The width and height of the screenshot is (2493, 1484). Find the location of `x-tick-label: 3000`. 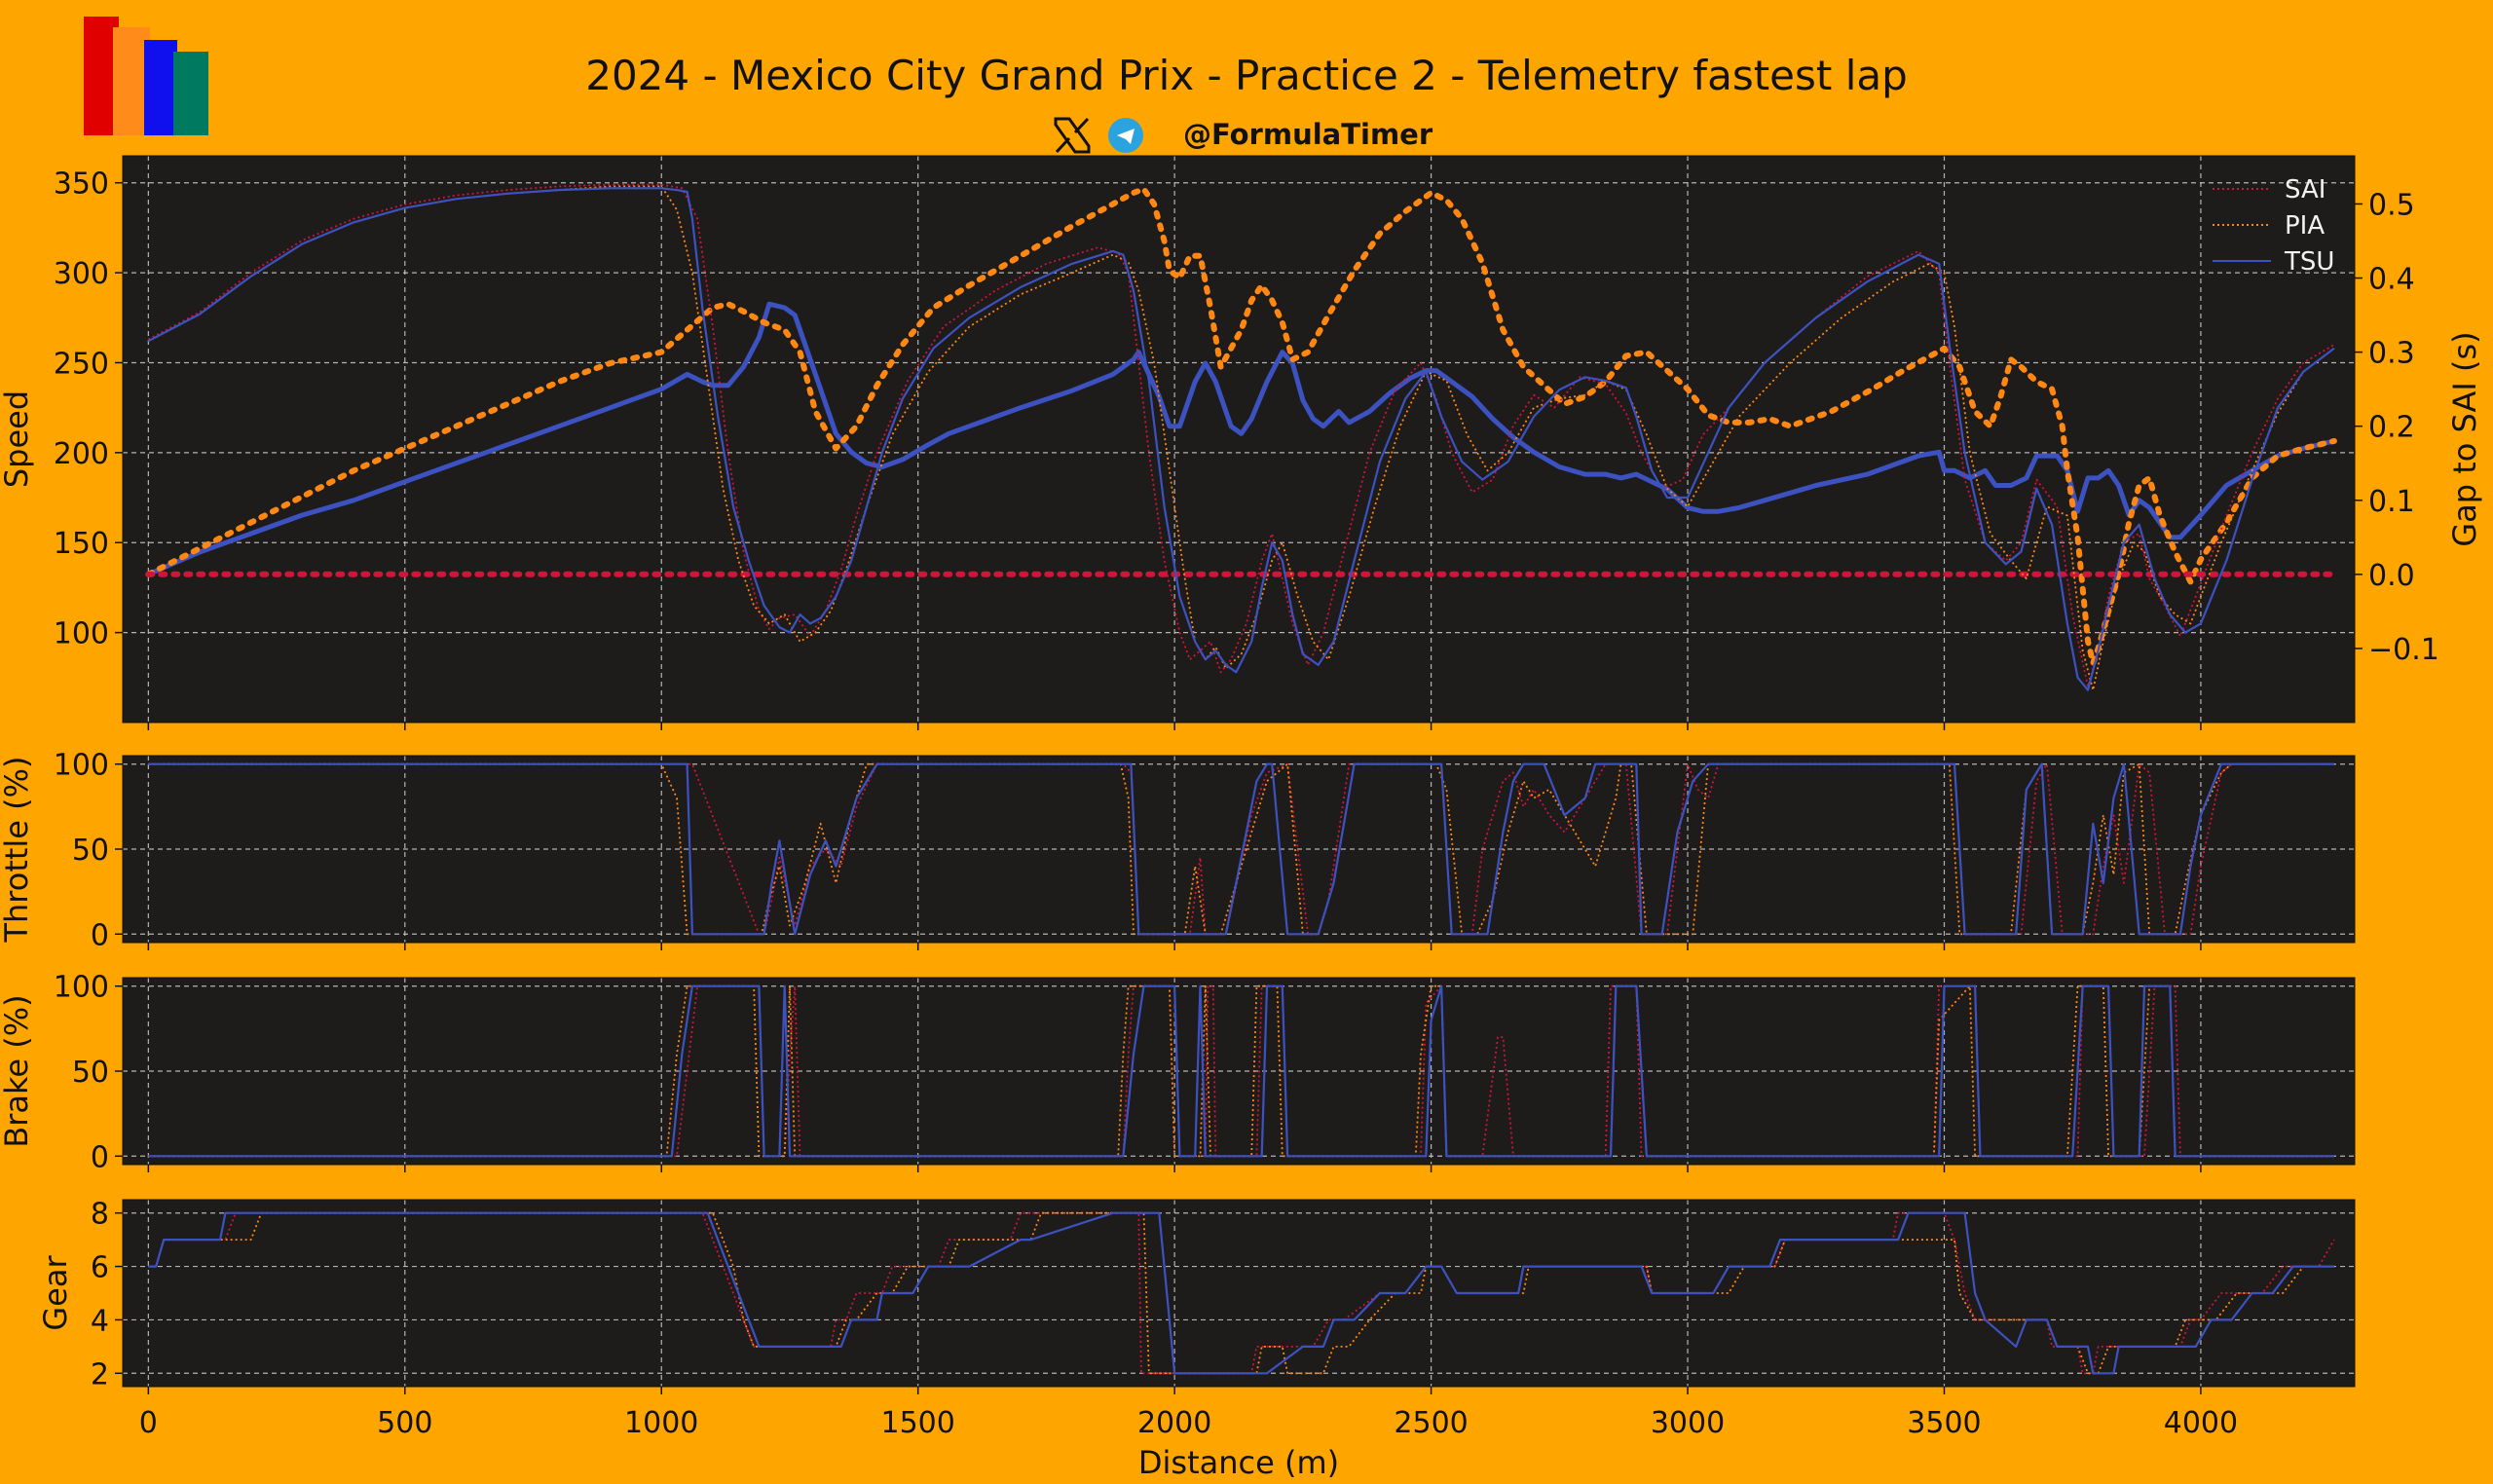

x-tick-label: 3000 is located at coordinates (1688, 1423).